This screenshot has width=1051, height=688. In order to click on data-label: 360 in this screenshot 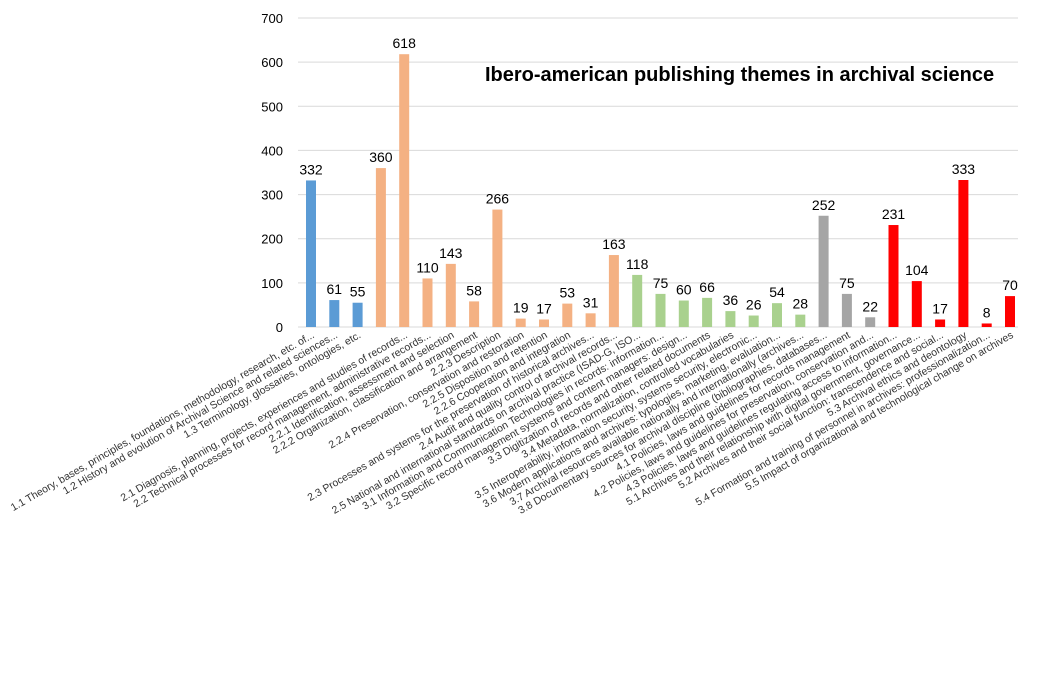, I will do `click(381, 157)`.